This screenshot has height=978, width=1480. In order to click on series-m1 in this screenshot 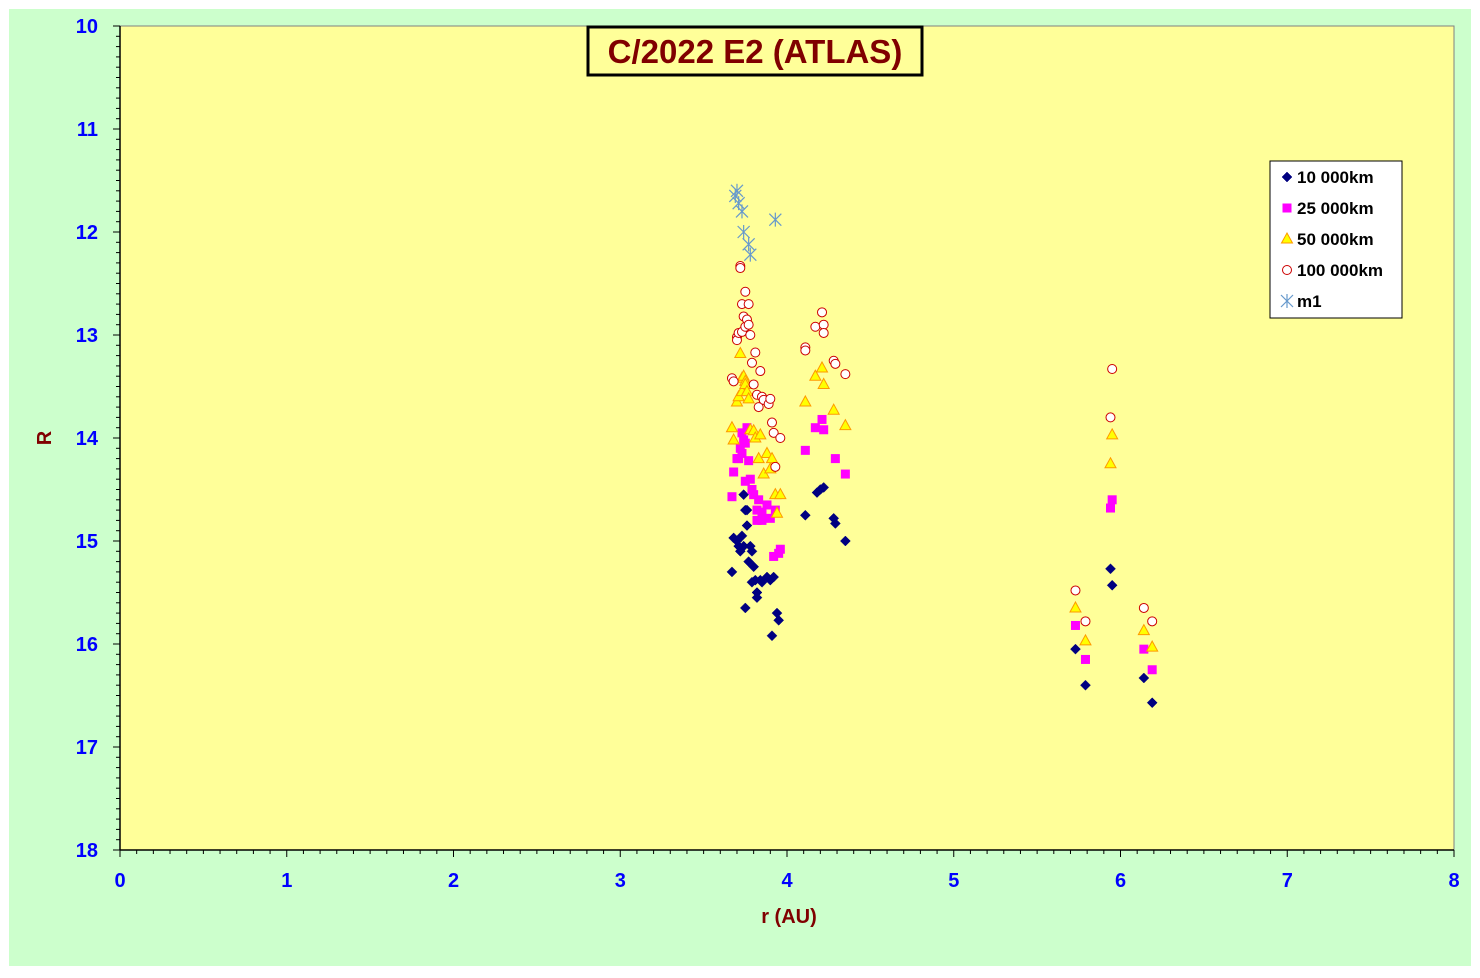, I will do `click(755, 222)`.